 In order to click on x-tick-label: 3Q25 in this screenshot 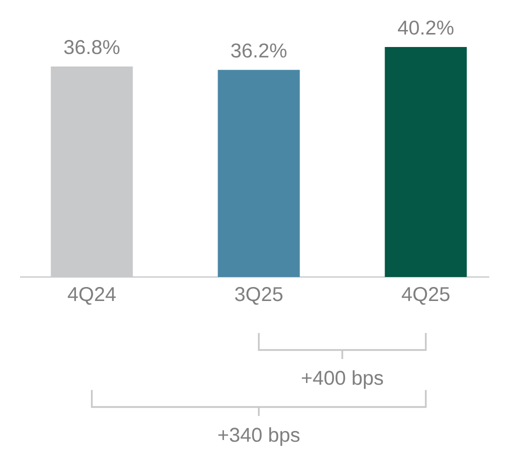, I will do `click(258, 296)`.